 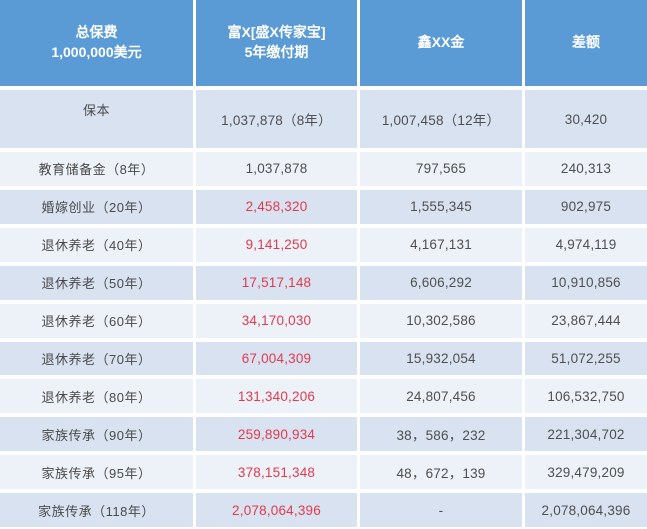 What do you see at coordinates (586, 244) in the screenshot?
I see `diff-value-cell: 4,974,119` at bounding box center [586, 244].